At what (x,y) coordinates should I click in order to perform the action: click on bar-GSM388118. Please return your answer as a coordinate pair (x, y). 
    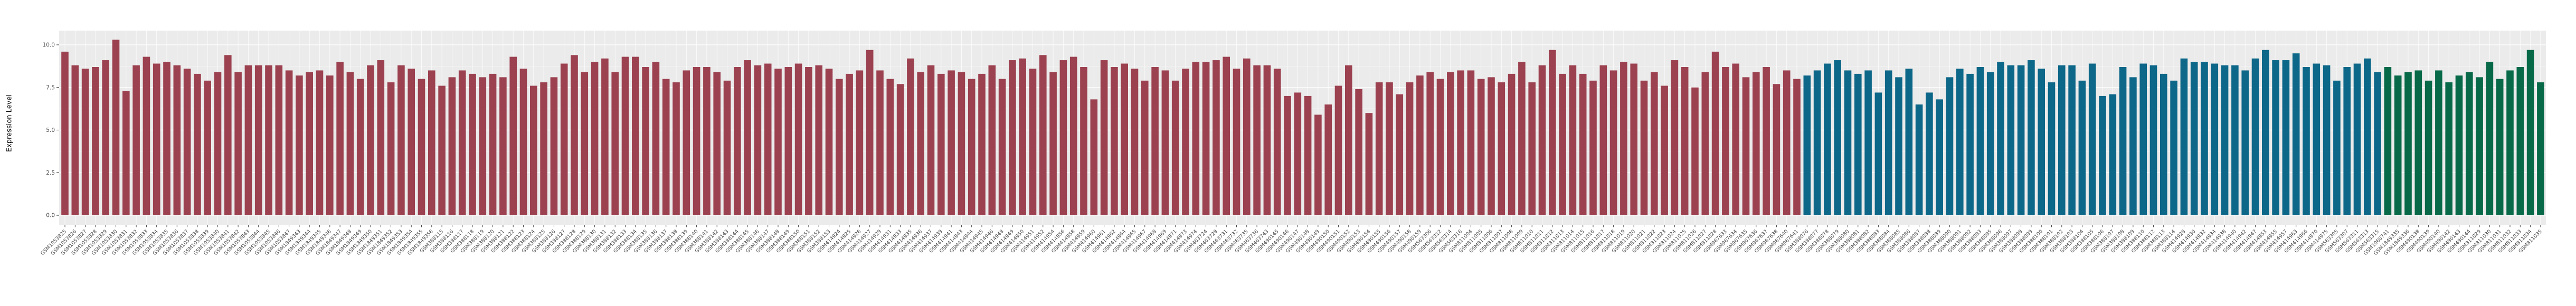
    Looking at the image, I should click on (472, 144).